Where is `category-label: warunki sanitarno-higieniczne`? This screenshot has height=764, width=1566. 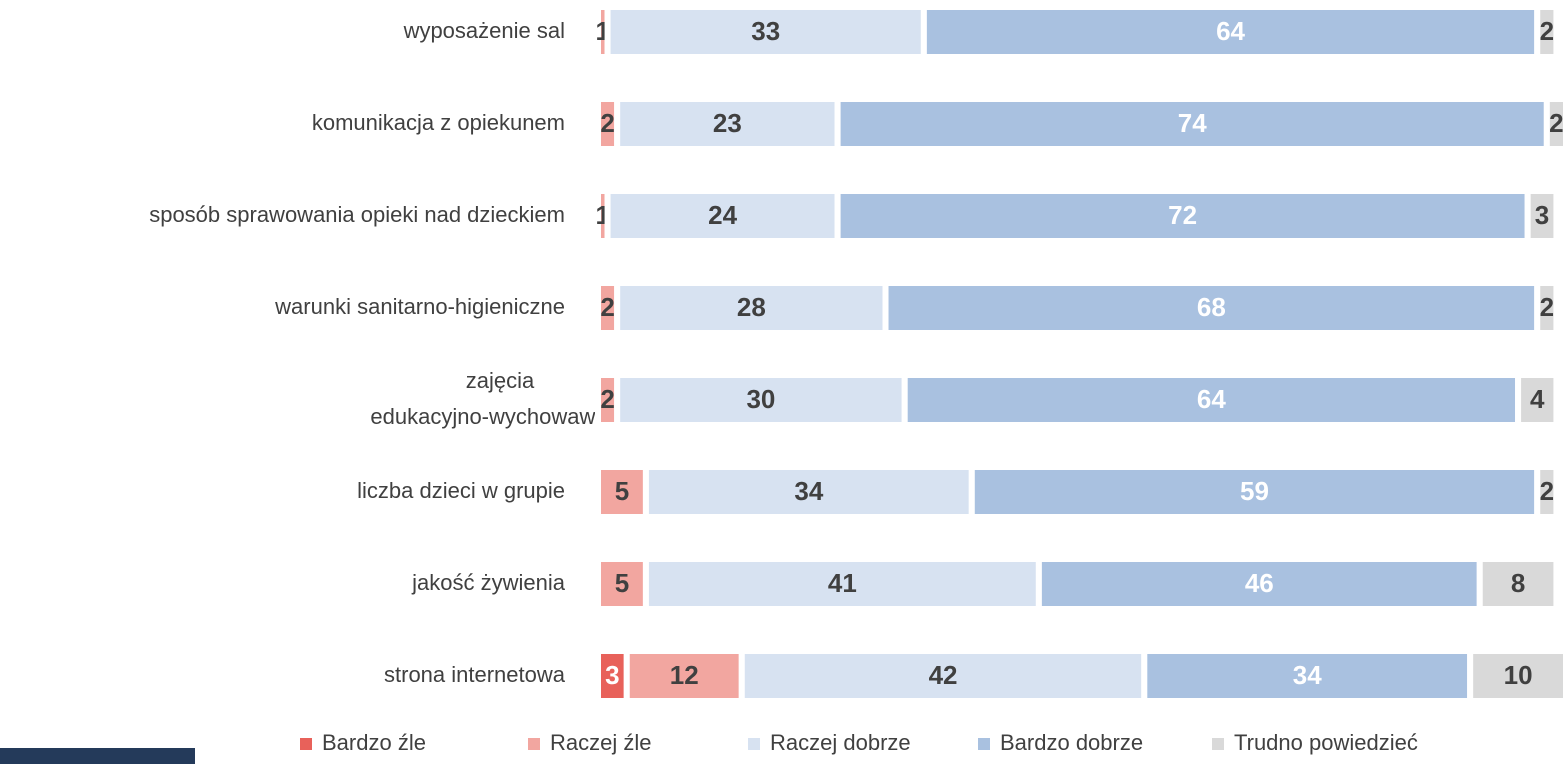 category-label: warunki sanitarno-higieniczne is located at coordinates (419, 306).